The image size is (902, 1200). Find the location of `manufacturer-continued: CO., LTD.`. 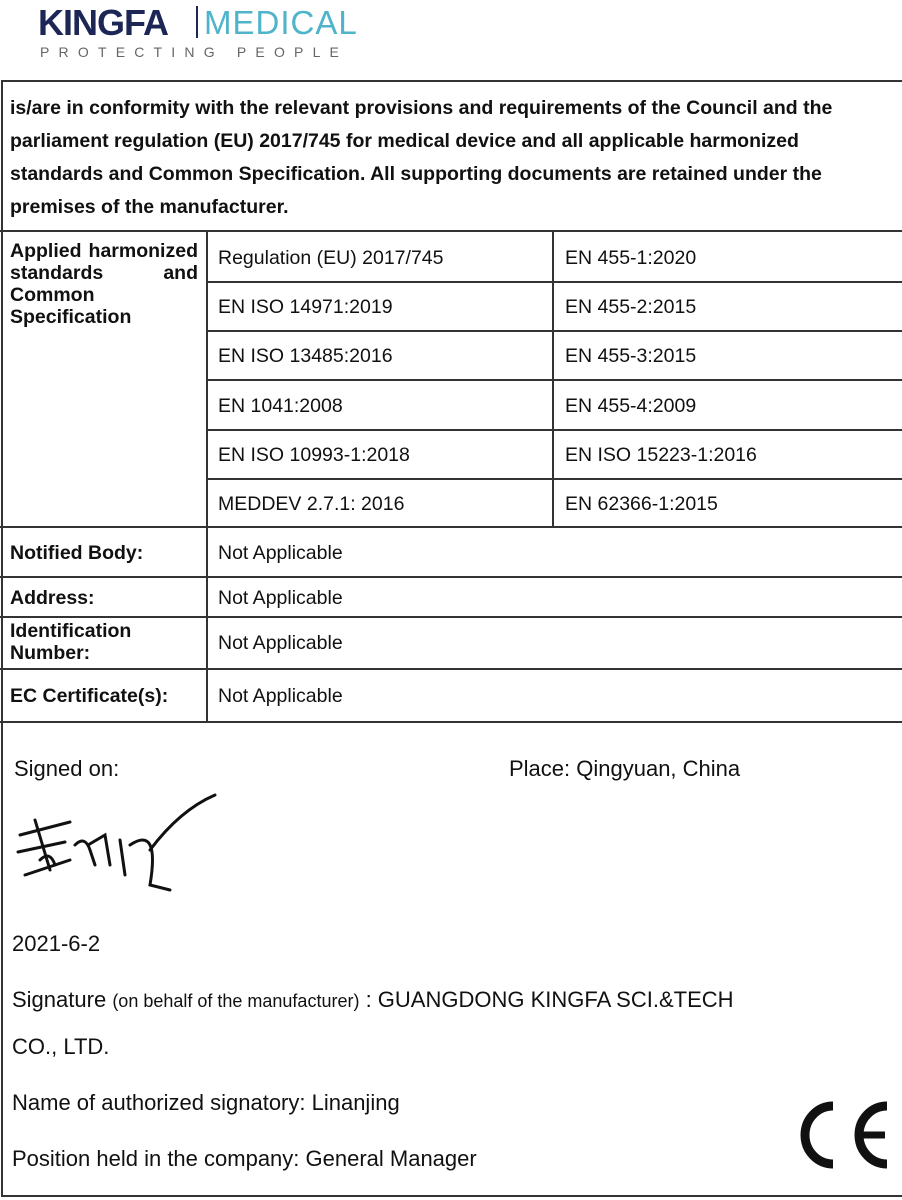

manufacturer-continued: CO., LTD. is located at coordinates (61, 1046).